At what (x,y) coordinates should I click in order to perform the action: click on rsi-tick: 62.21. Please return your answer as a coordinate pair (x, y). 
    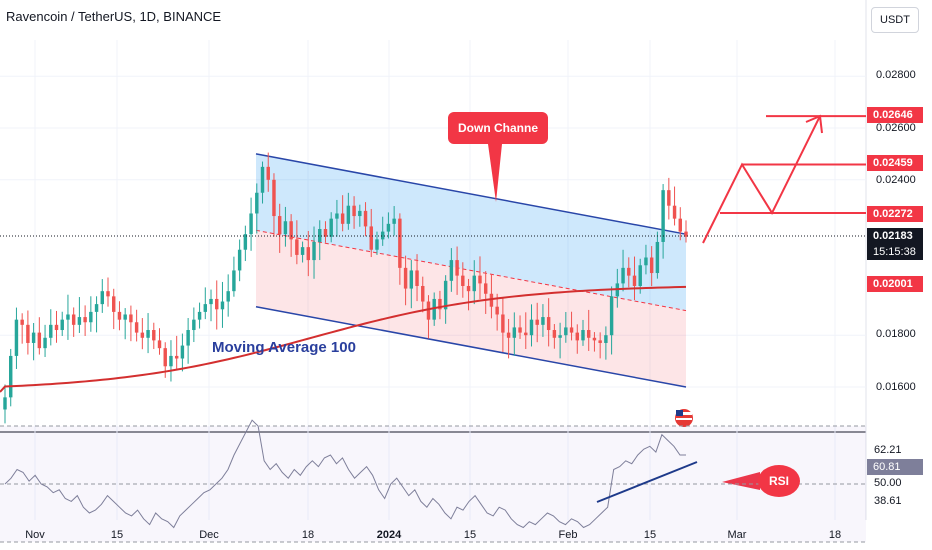
    Looking at the image, I should click on (888, 450).